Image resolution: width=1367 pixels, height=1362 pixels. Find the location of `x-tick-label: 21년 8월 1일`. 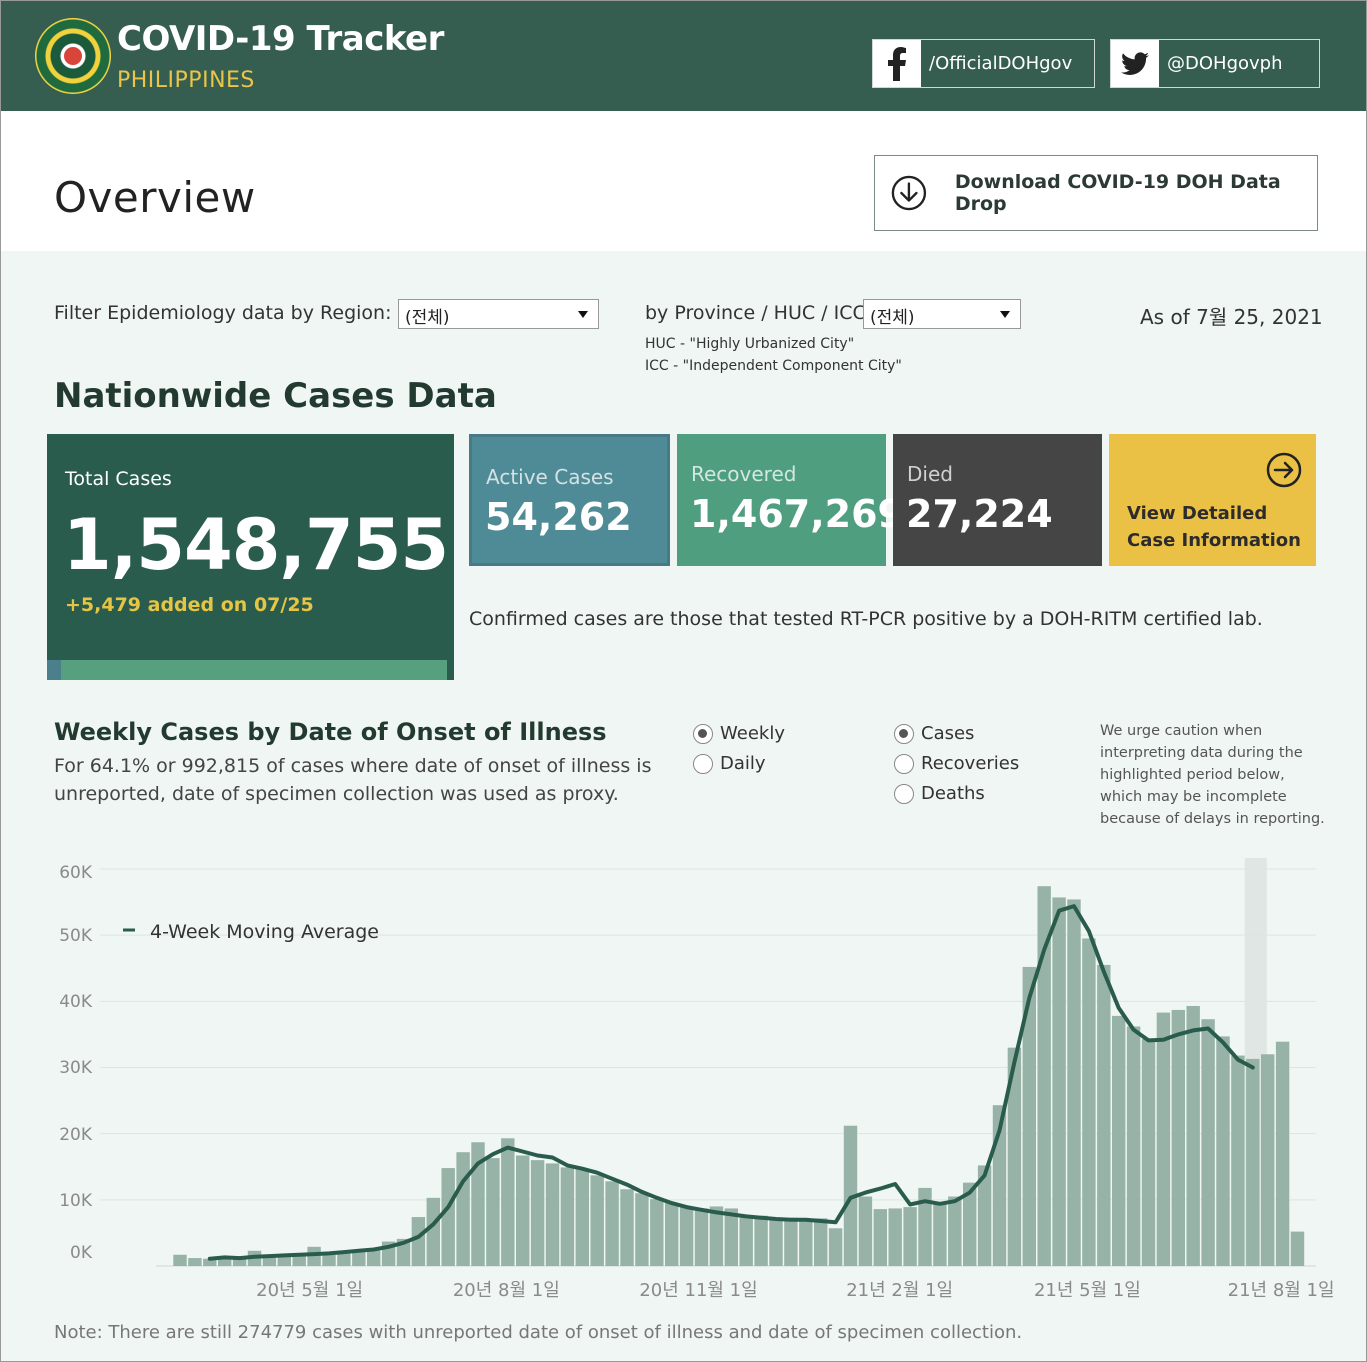

x-tick-label: 21년 8월 1일 is located at coordinates (1281, 1290).